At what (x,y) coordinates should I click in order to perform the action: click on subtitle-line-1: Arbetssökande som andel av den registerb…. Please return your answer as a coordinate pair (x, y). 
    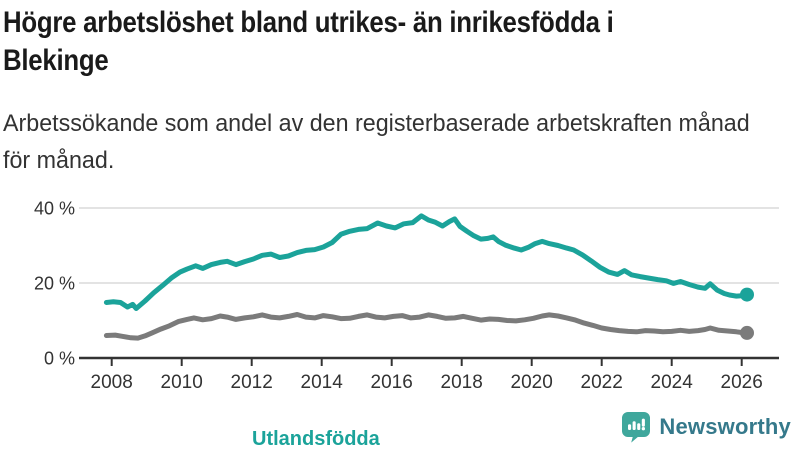
    Looking at the image, I should click on (376, 123).